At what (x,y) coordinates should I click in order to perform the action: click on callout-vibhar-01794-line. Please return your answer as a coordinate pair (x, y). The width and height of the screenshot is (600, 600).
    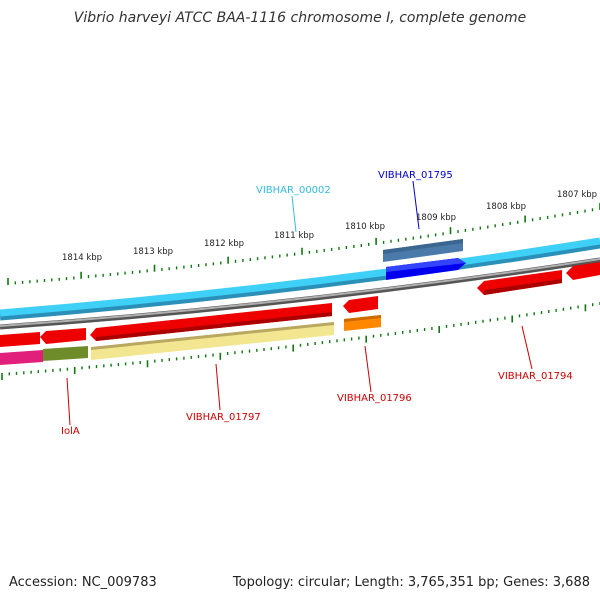
    Looking at the image, I should click on (527, 347).